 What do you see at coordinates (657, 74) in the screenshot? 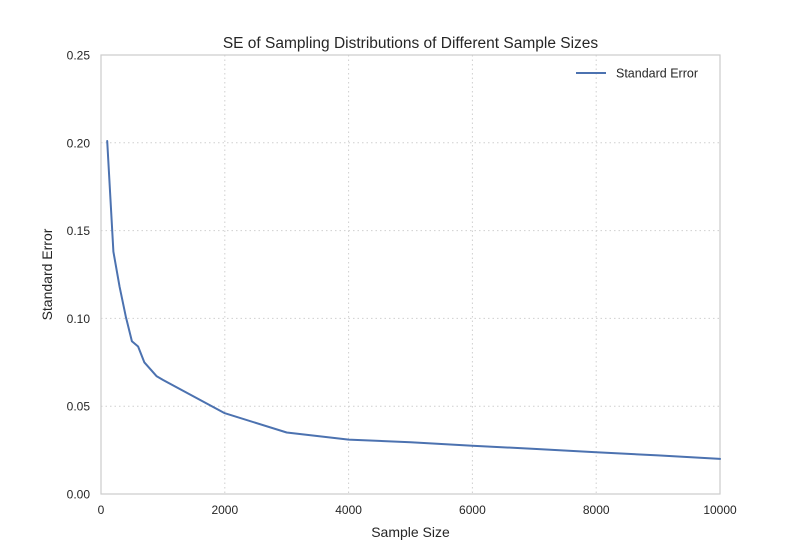
I see `legend-label: Standard Error` at bounding box center [657, 74].